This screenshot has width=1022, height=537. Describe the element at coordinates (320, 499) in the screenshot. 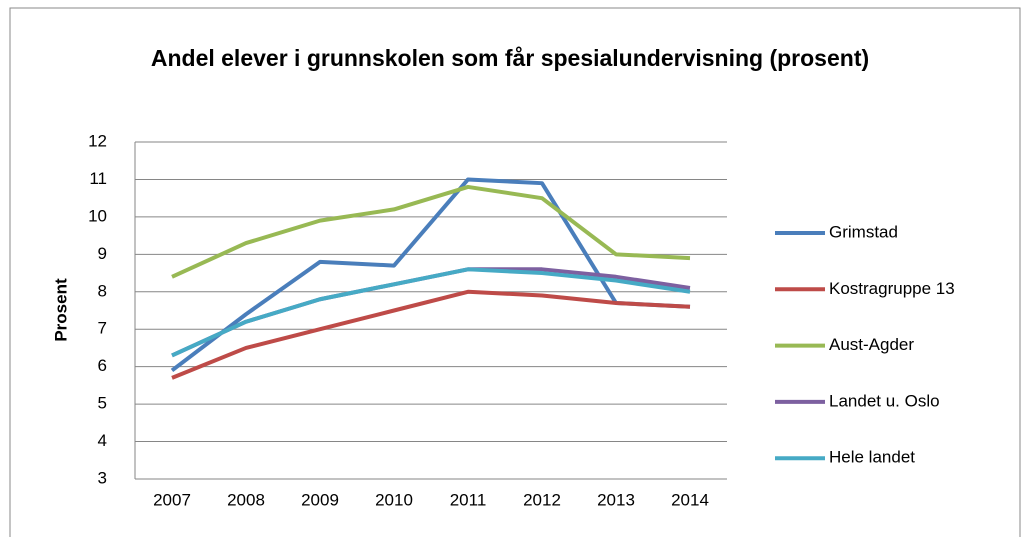

I see `x-tick-label: 2009` at that location.